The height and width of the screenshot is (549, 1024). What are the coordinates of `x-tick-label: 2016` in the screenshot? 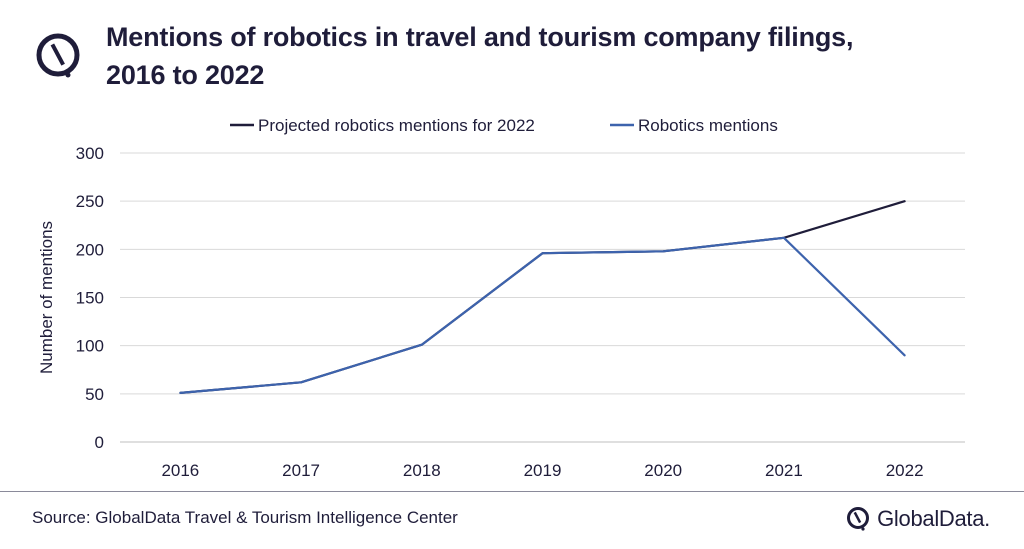 It's located at (180, 470).